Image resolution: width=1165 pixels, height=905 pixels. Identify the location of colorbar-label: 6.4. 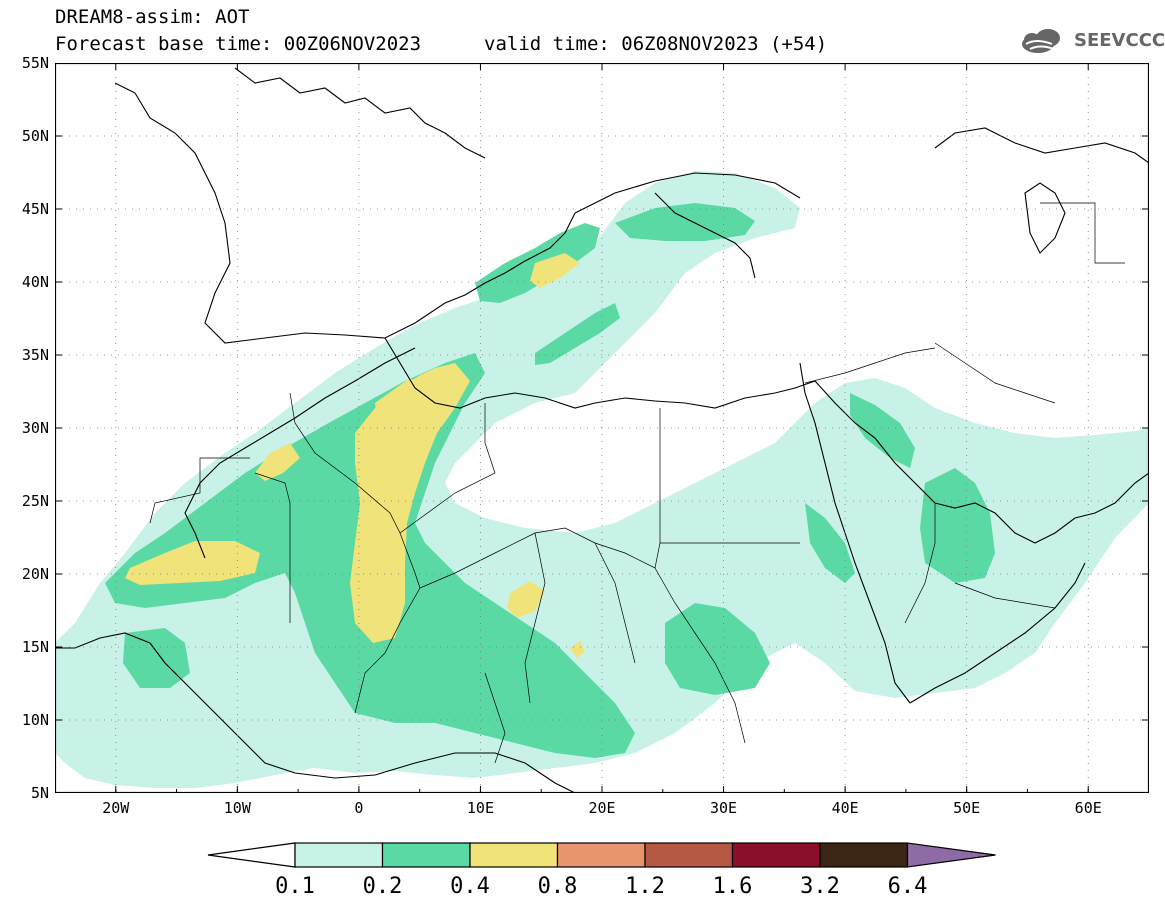
(908, 886).